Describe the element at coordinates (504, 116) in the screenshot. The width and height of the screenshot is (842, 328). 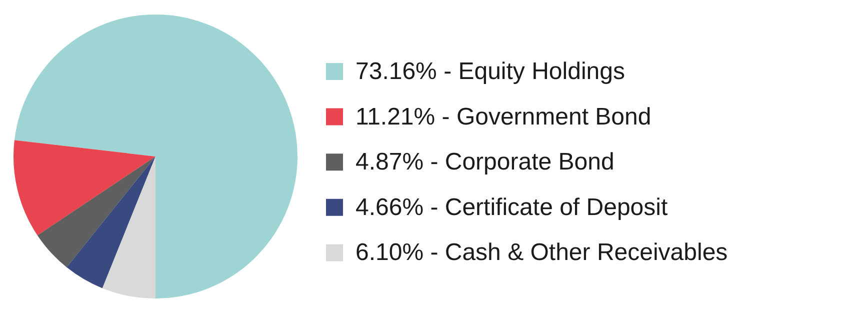
I see `legend-label: 11.21% - Government Bond` at that location.